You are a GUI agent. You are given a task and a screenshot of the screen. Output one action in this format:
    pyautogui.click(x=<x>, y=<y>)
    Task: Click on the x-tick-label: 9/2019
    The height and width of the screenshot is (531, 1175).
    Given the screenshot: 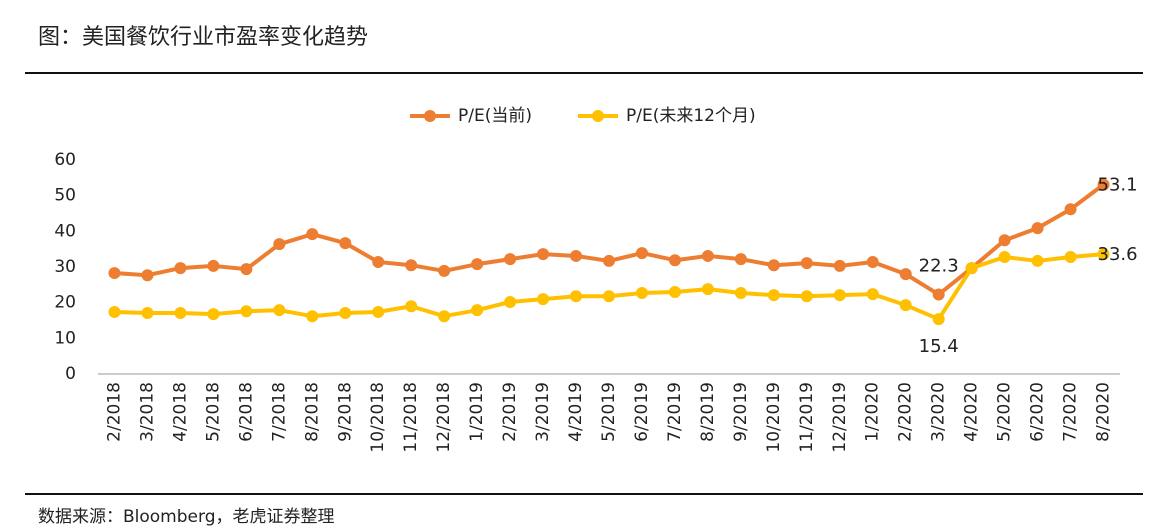 What is the action you would take?
    pyautogui.click(x=741, y=412)
    